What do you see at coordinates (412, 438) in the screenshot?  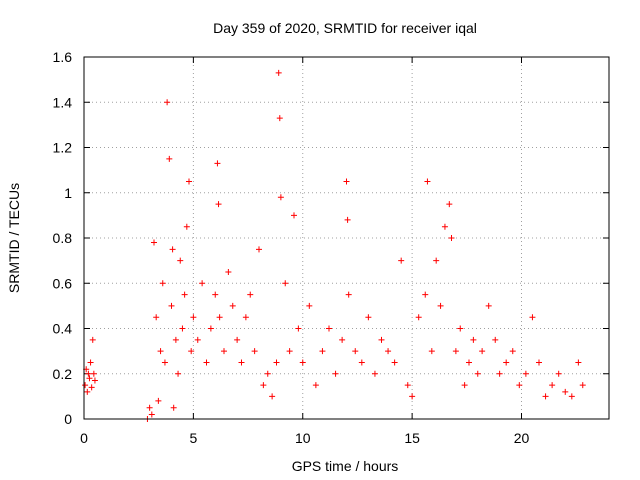 I see `x-tick-label: 15` at bounding box center [412, 438].